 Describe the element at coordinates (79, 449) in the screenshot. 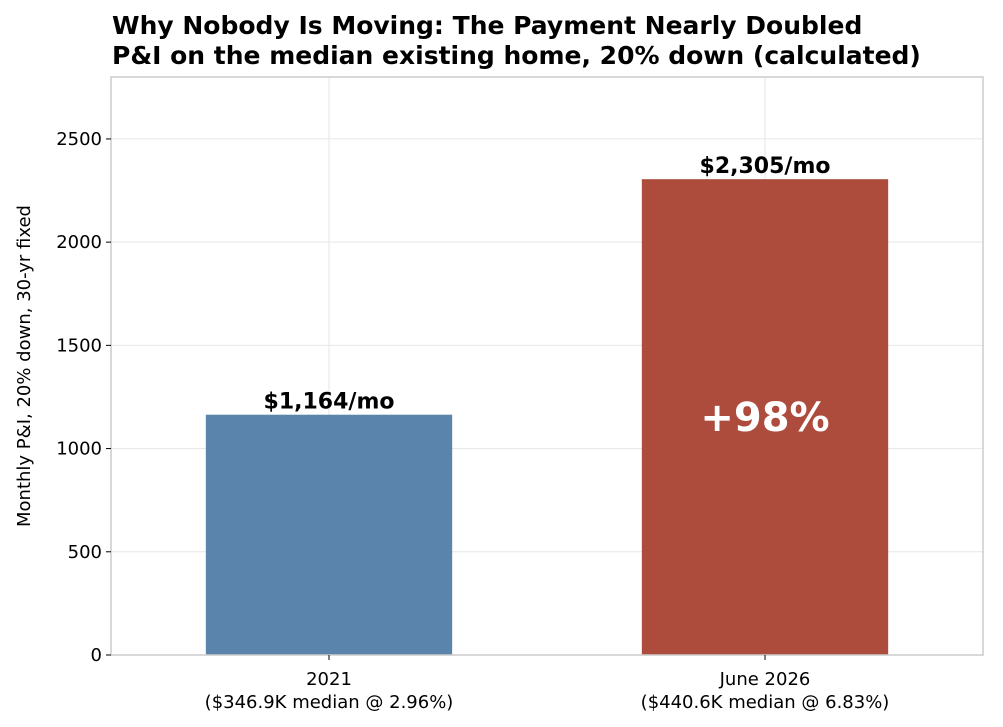

I see `y-tick-label: 1000` at that location.